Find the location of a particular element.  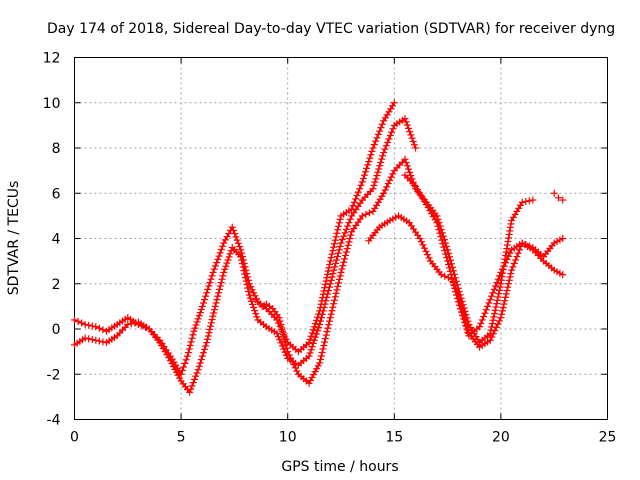

y-tick-label: 4 is located at coordinates (56, 240).